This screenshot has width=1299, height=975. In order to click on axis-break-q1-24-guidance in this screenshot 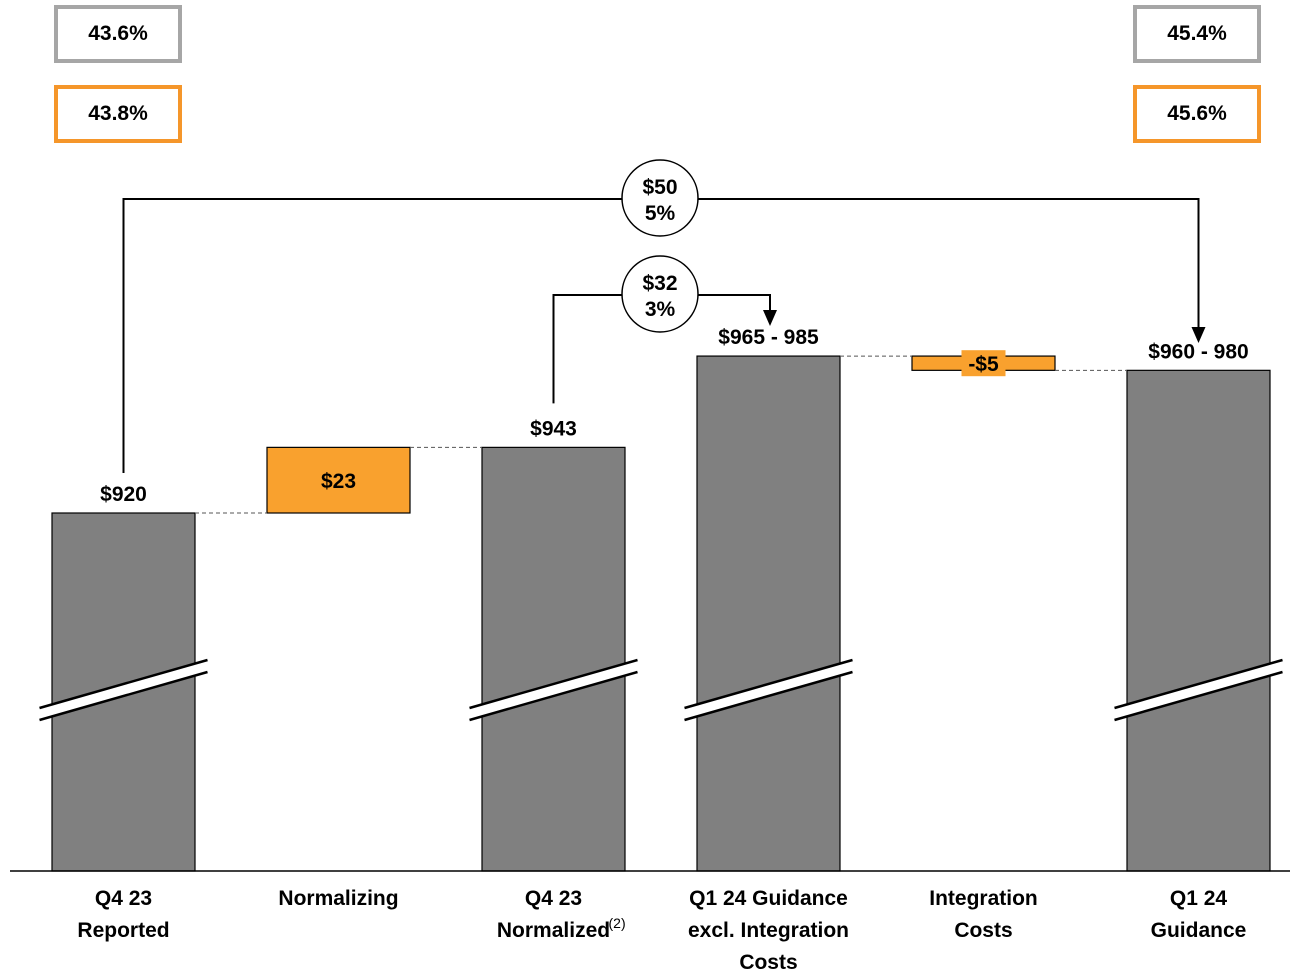, I will do `click(1198, 690)`.